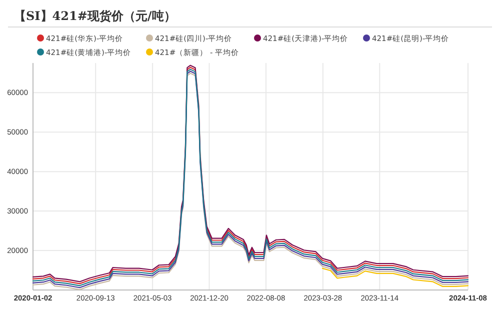 This screenshot has width=500, height=324. I want to click on chart-title: 【SI】421#现货价（元/吨）, so click(95, 16).